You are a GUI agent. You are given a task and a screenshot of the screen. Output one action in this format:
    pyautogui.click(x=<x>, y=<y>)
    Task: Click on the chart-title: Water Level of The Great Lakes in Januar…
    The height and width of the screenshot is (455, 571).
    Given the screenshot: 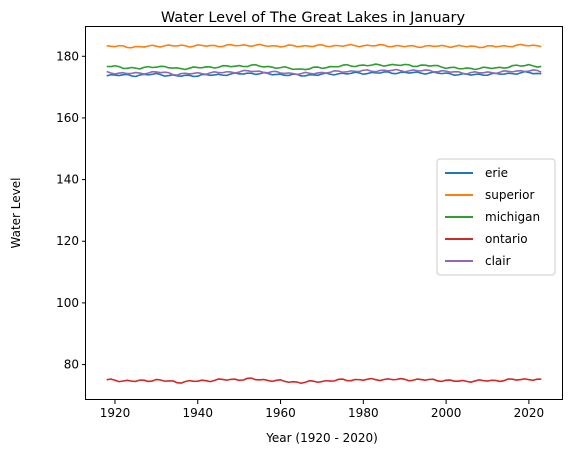 What is the action you would take?
    pyautogui.click(x=313, y=18)
    